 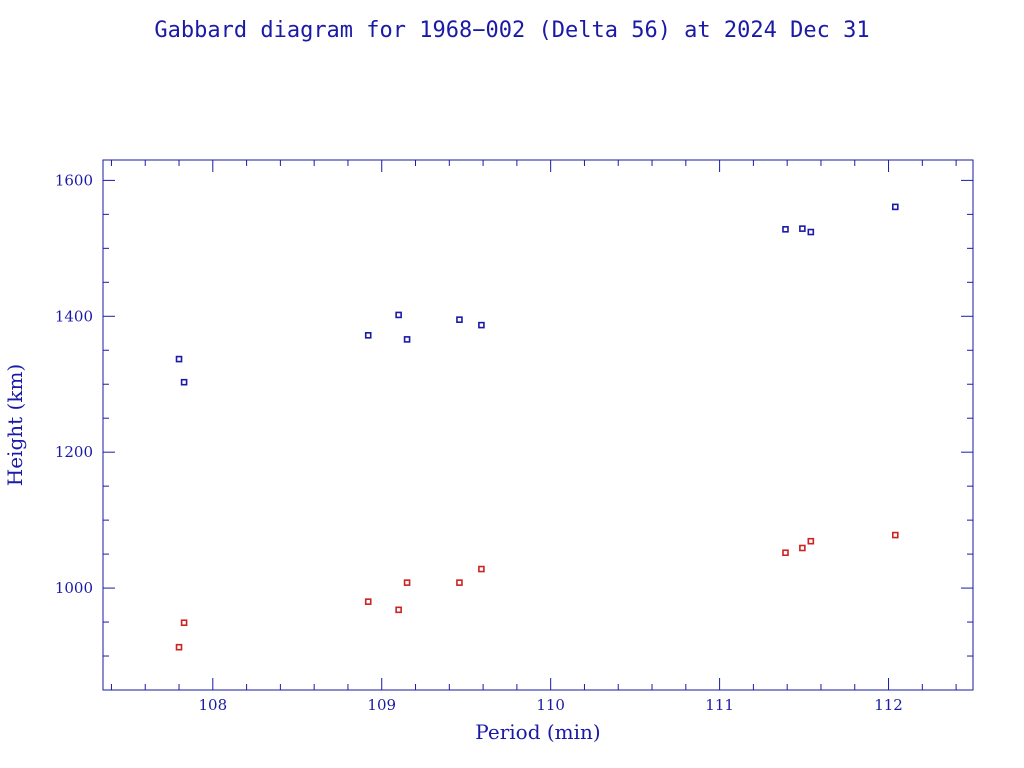 What do you see at coordinates (719, 705) in the screenshot?
I see `x-tick-label: 111` at bounding box center [719, 705].